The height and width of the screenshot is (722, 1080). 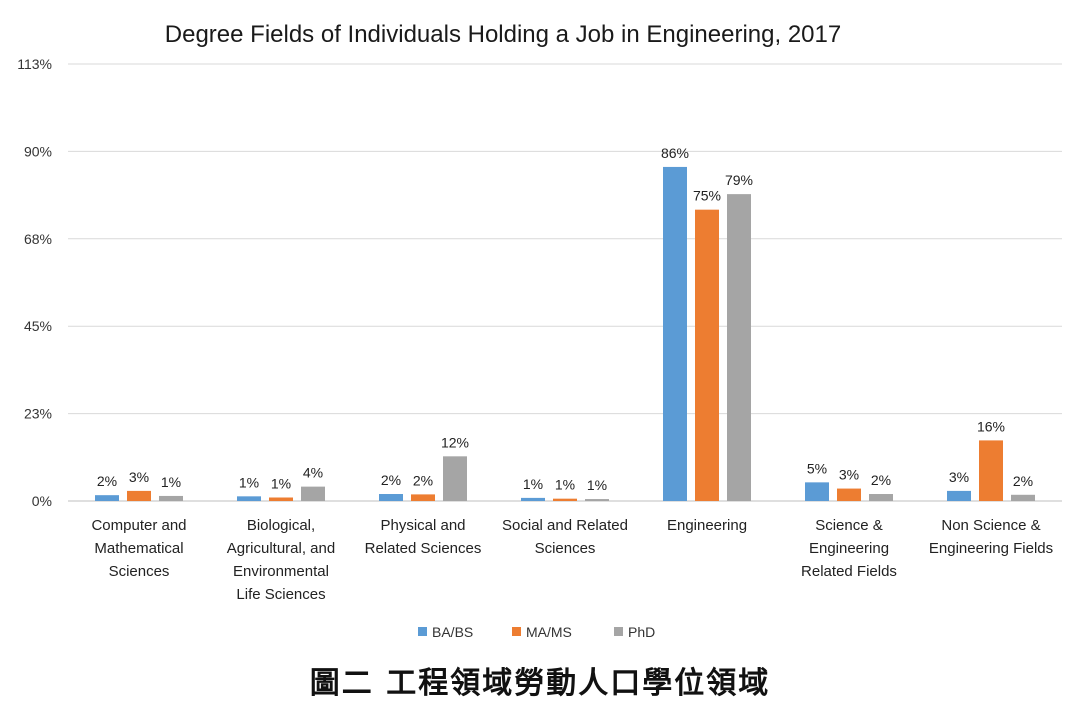 What do you see at coordinates (675, 153) in the screenshot?
I see `data-label: 86%` at bounding box center [675, 153].